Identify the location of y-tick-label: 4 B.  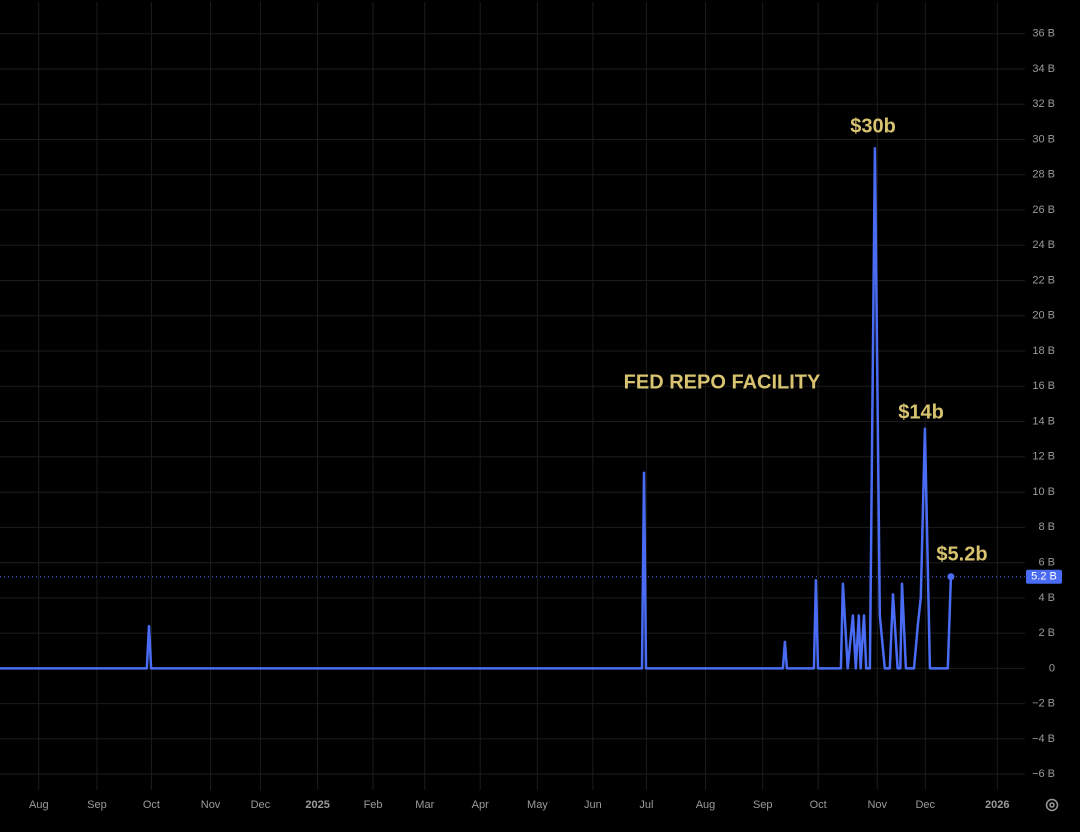
(1046, 598).